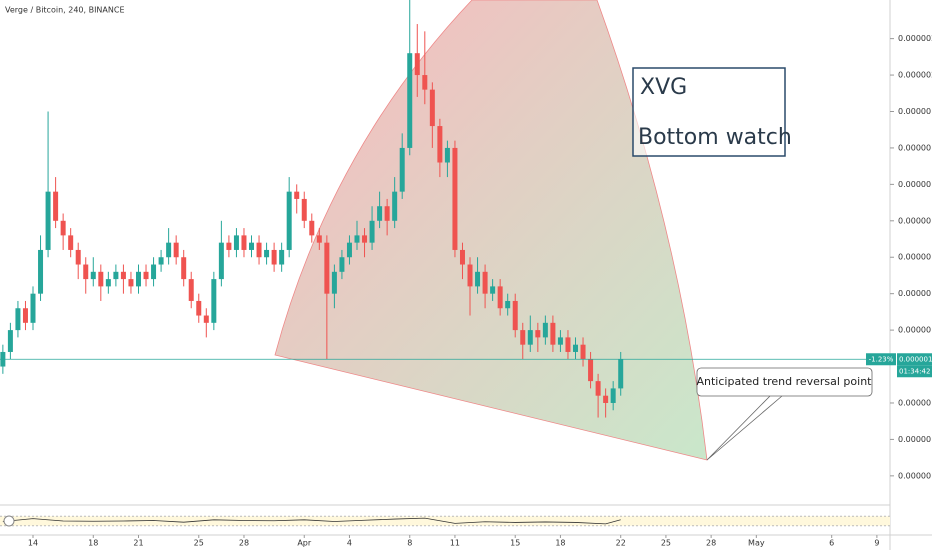  I want to click on callout-text: Anticipated trend reversal point, so click(785, 381).